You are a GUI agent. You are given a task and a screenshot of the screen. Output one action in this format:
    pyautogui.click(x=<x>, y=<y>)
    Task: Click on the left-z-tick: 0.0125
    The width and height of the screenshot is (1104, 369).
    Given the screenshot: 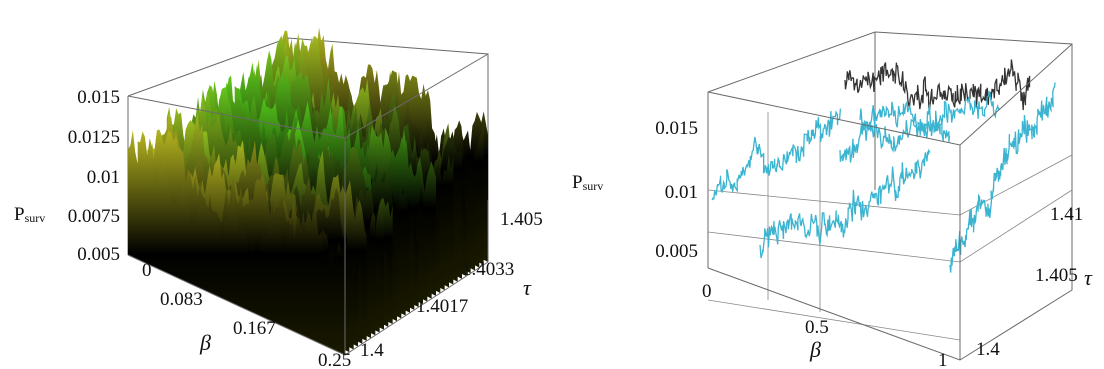 What is the action you would take?
    pyautogui.click(x=94, y=137)
    